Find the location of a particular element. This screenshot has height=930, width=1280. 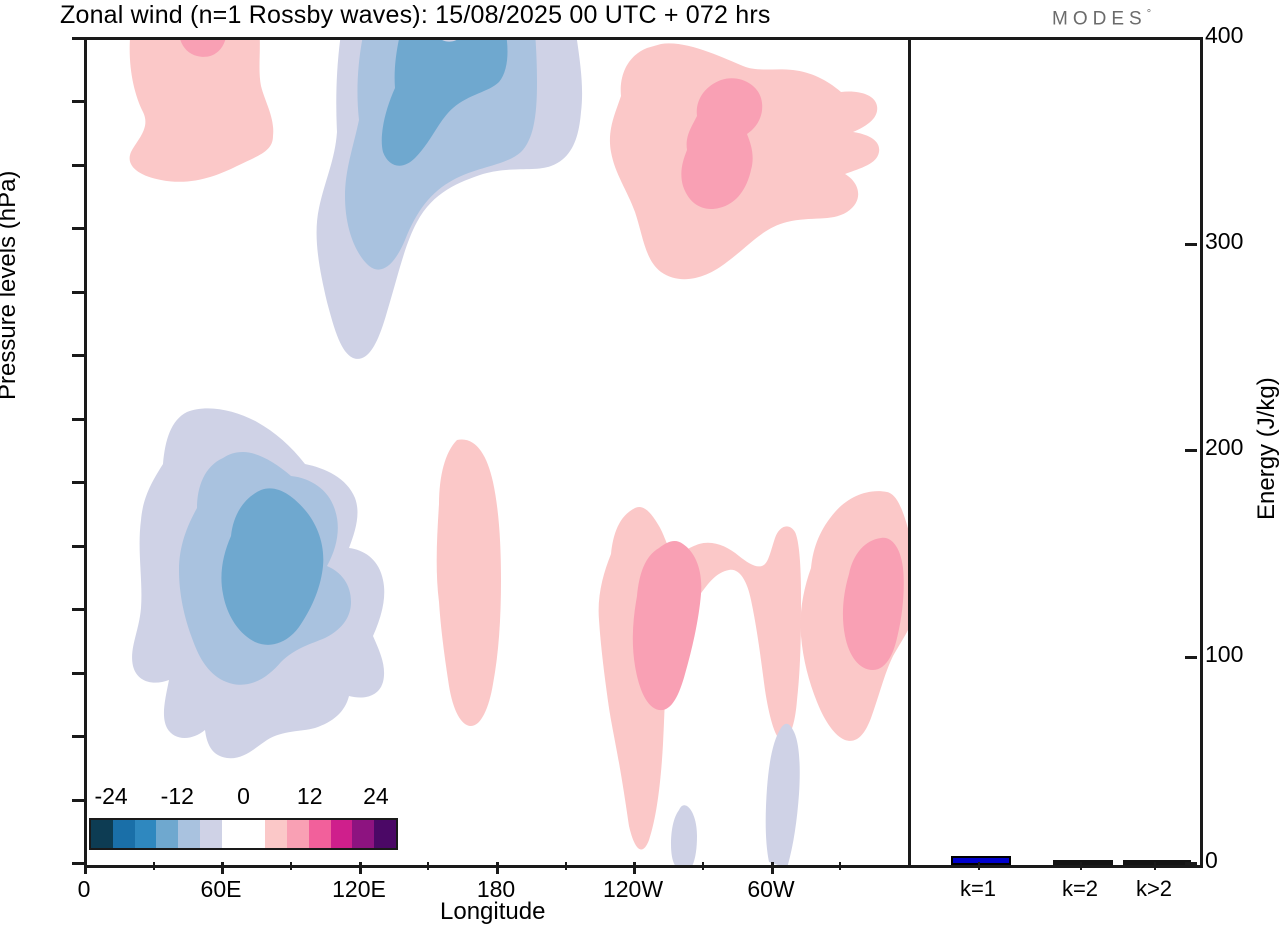

modes-logo-text: MODES is located at coordinates (1099, 19).